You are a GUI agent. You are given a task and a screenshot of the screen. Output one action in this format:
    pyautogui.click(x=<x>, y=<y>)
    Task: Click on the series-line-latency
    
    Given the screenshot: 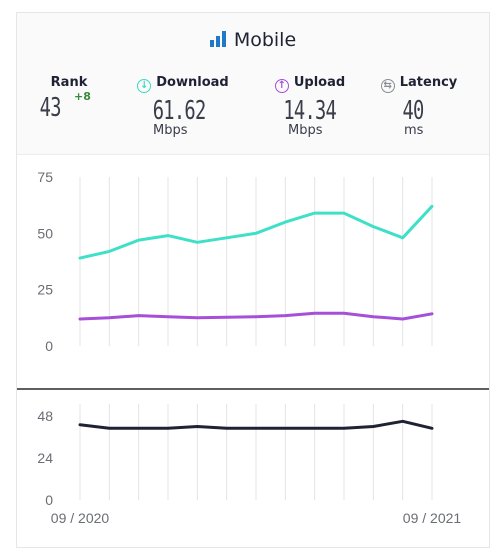 What is the action you would take?
    pyautogui.click(x=256, y=424)
    